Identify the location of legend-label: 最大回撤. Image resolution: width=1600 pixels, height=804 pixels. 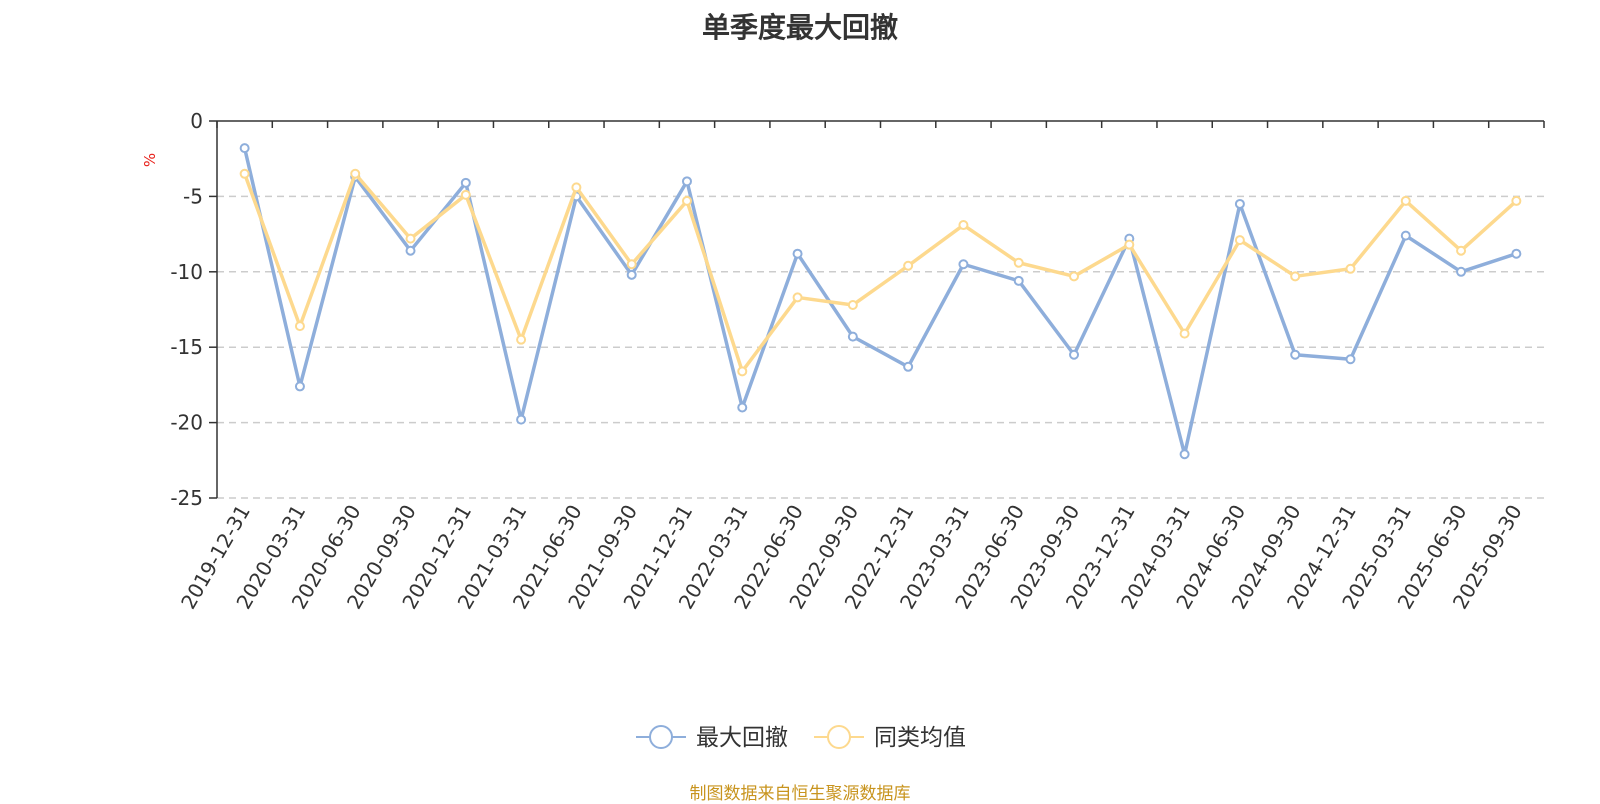
(742, 738).